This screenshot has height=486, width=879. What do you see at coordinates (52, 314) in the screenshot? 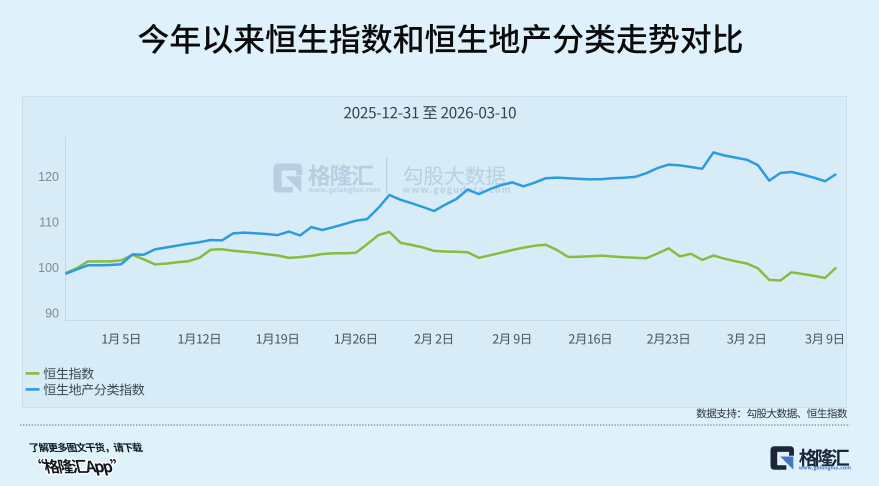
I see `svg-text: 90` at bounding box center [52, 314].